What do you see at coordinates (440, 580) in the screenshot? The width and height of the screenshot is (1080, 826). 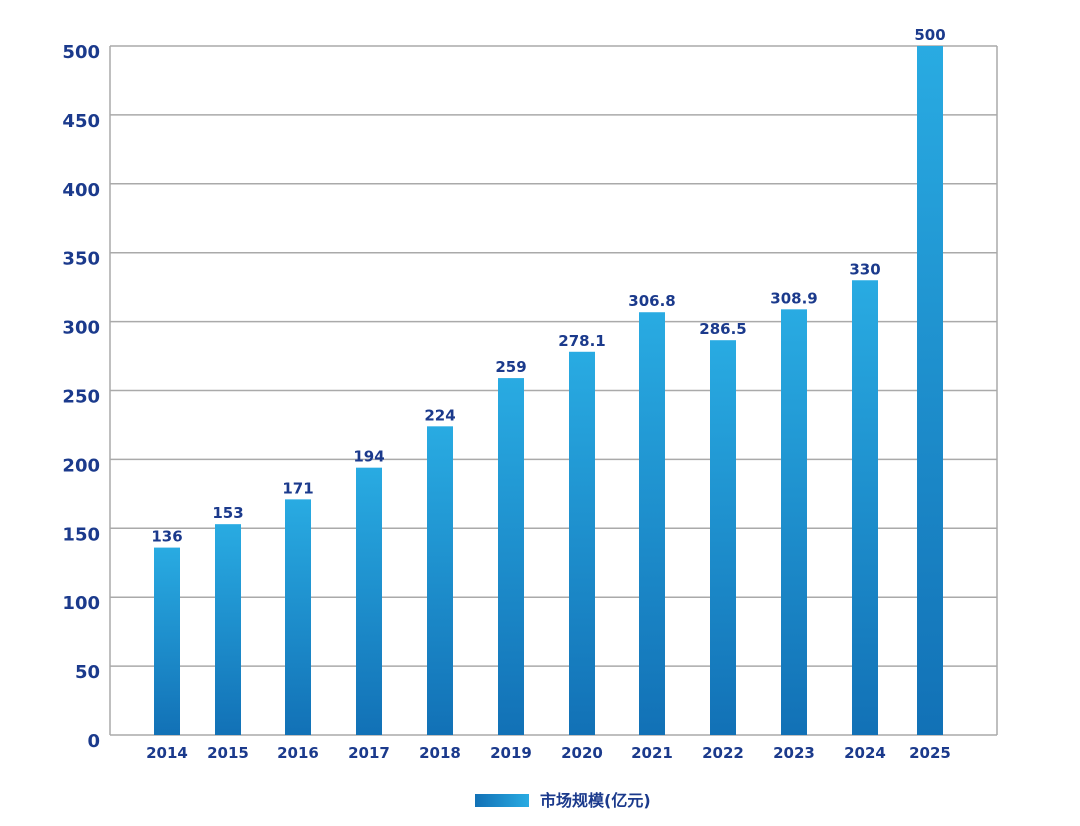 I see `bar-2018` at bounding box center [440, 580].